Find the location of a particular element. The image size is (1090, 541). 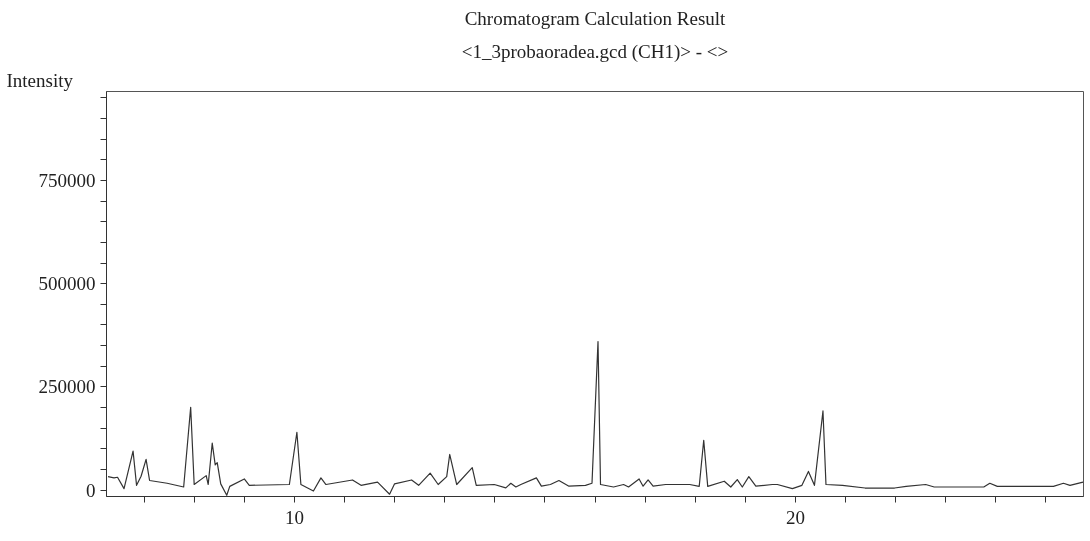

x-tick-label: 10 is located at coordinates (294, 517).